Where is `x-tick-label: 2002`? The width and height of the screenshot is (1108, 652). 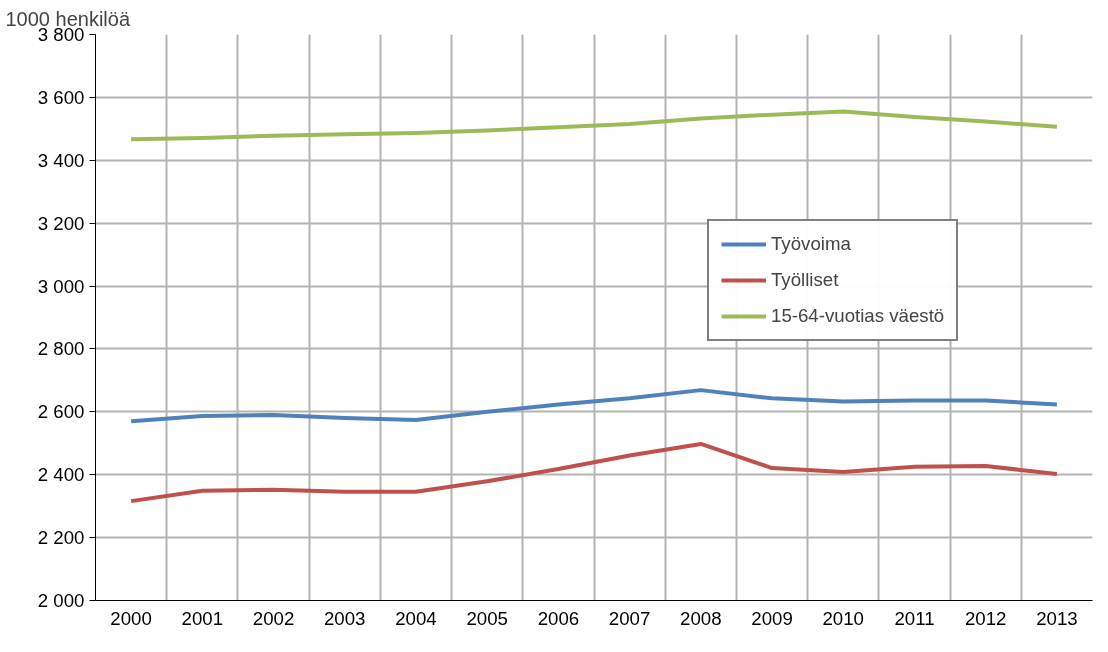
x-tick-label: 2002 is located at coordinates (273, 618).